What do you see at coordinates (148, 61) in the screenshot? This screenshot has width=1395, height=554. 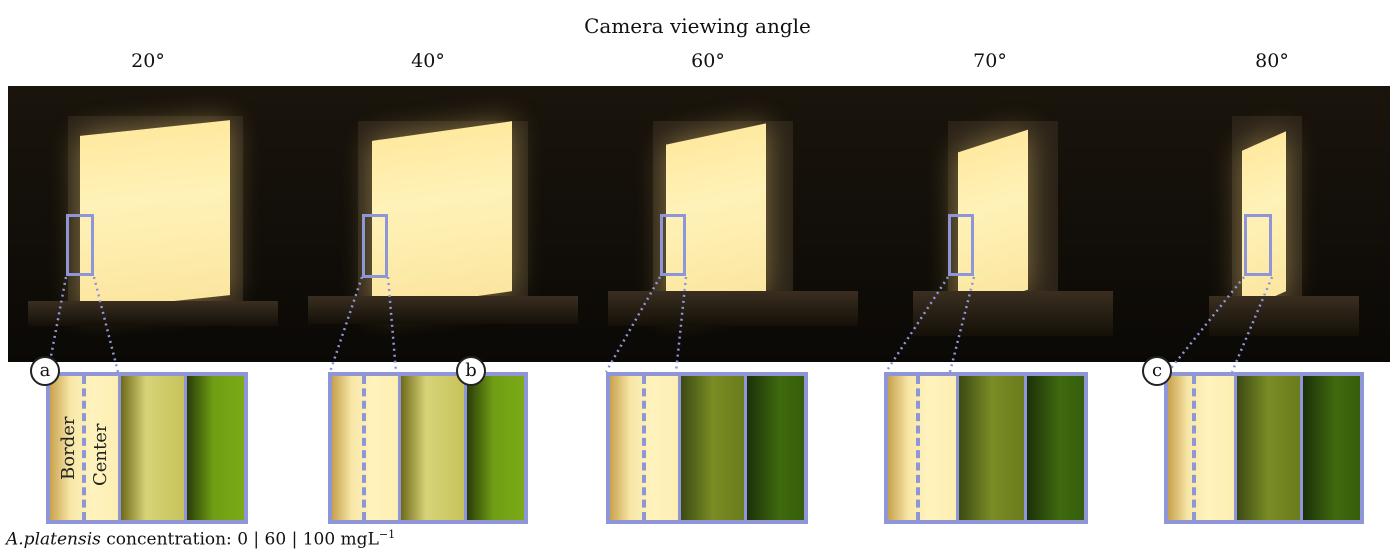 I see `angle-label-20: 20°` at bounding box center [148, 61].